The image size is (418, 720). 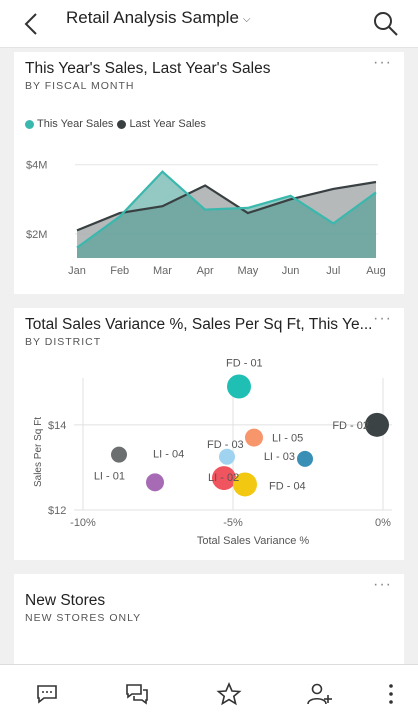 What do you see at coordinates (148, 68) in the screenshot?
I see `tile-title: This Year's Sales, Last Year's Sales` at bounding box center [148, 68].